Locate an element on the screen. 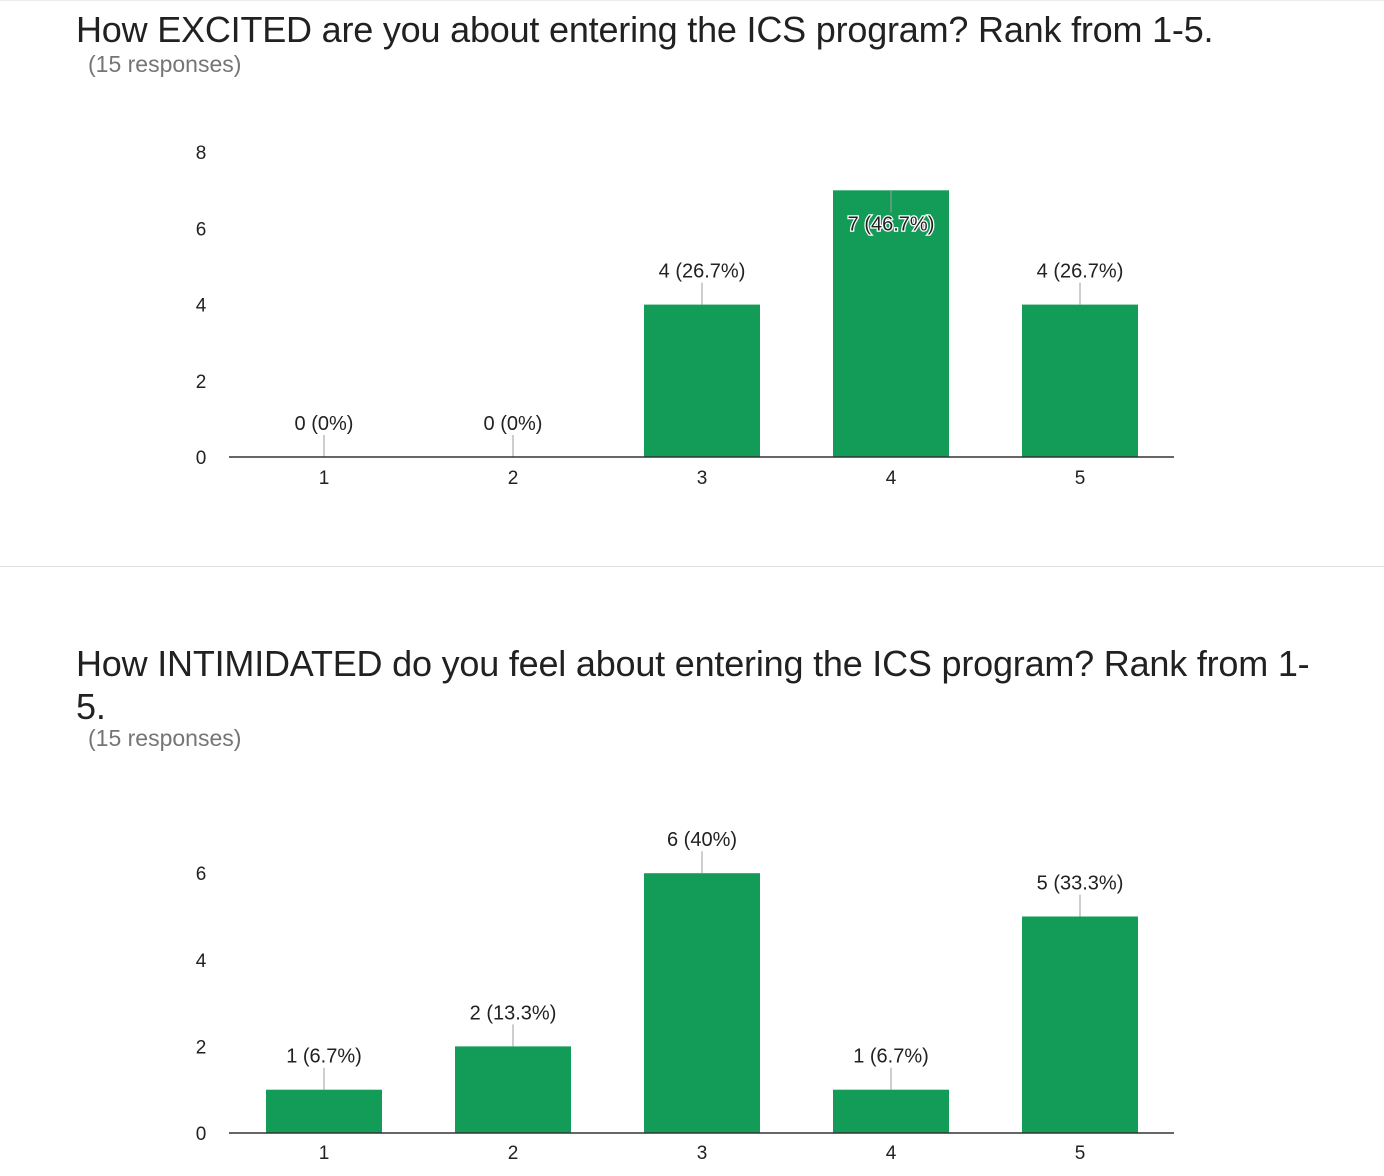 The width and height of the screenshot is (1384, 1176). data-label: 6 (40%) is located at coordinates (702, 840).